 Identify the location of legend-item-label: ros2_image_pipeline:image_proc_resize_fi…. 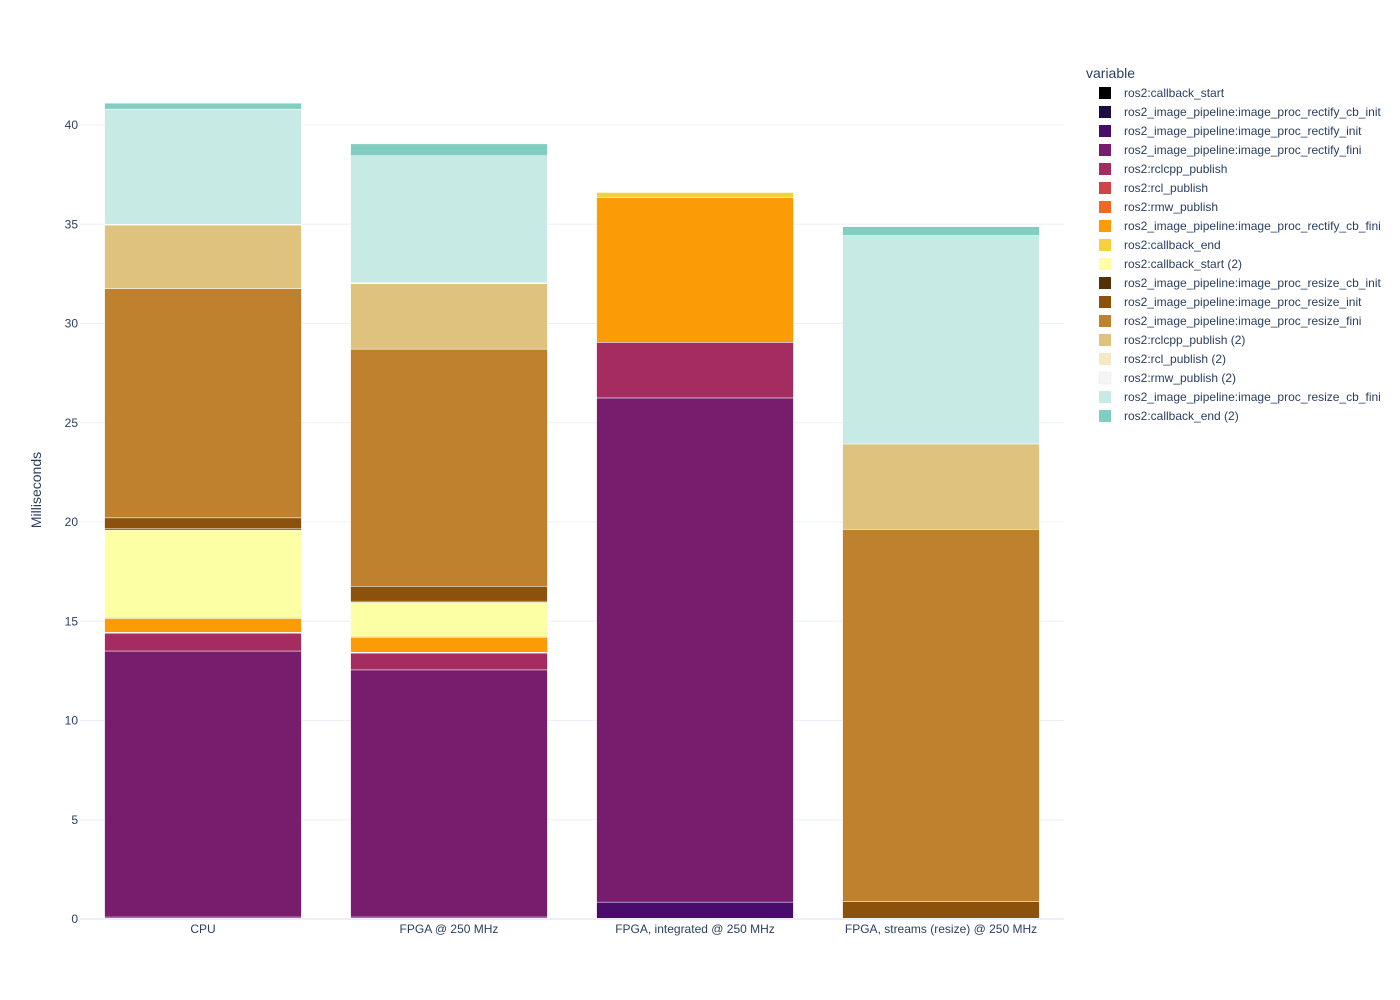
(1242, 321).